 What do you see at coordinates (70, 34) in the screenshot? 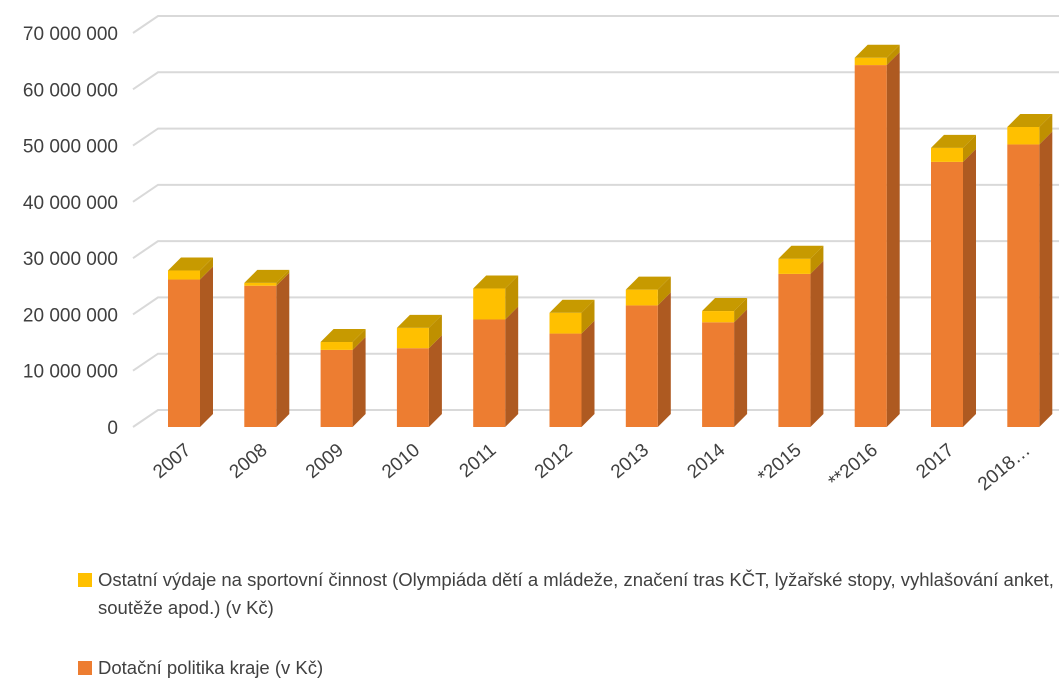
I see `y-tick-label: 70 000 000` at bounding box center [70, 34].